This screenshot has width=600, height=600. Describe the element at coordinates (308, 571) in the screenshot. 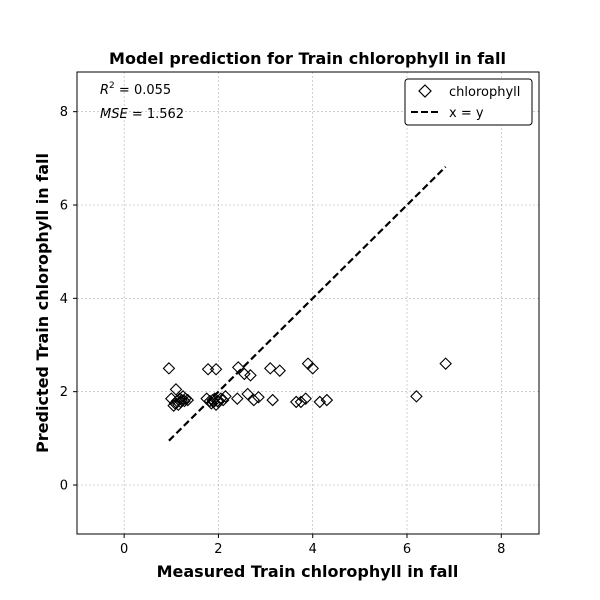

I see `x-axis-title: Measured Train chlorophyll in fall` at that location.